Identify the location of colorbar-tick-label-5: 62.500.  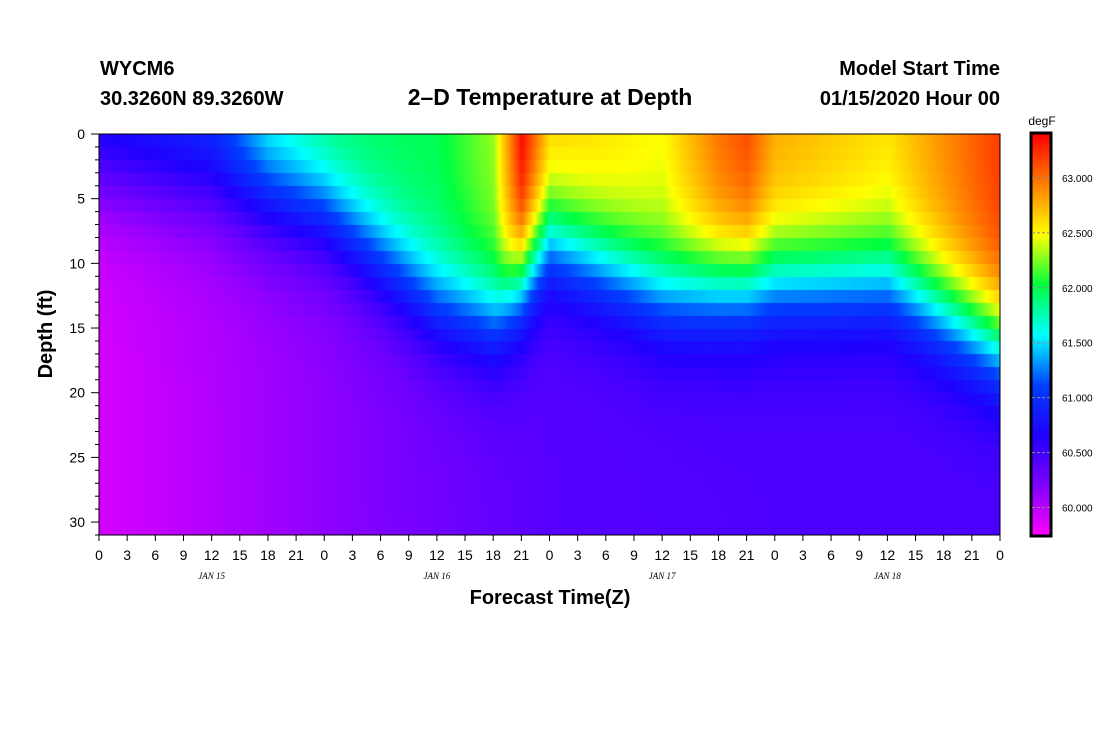
(1077, 234).